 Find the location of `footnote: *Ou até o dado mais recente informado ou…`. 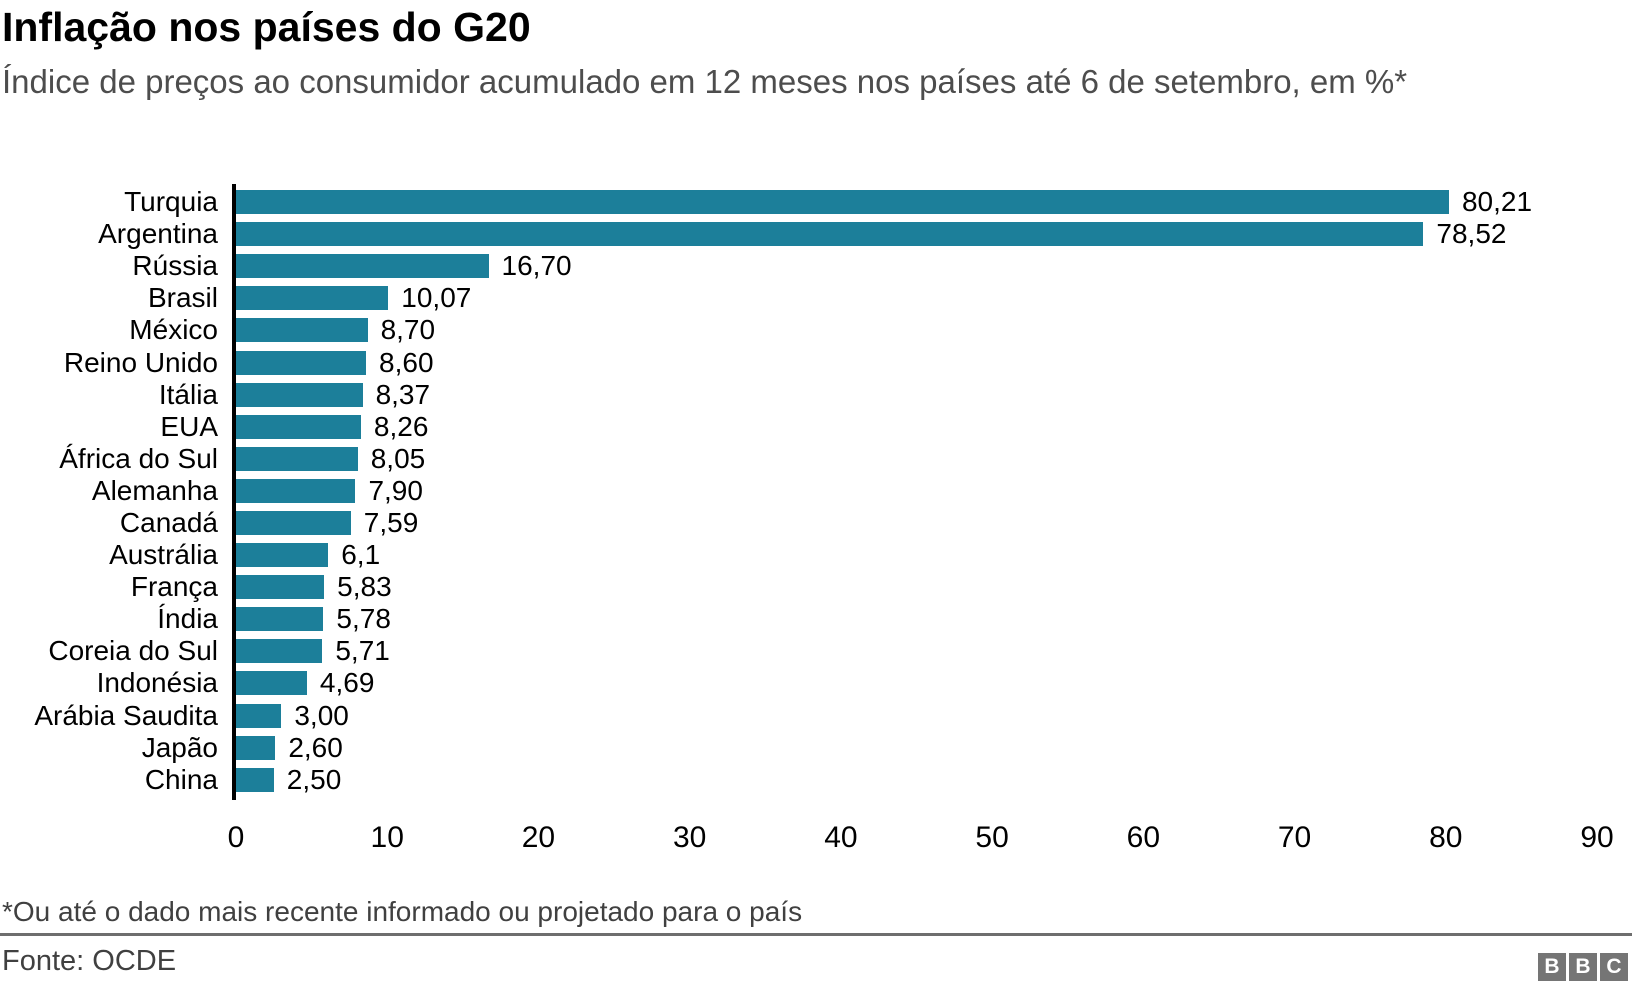

footnote: *Ou até o dado mais recente informado ou… is located at coordinates (402, 911).